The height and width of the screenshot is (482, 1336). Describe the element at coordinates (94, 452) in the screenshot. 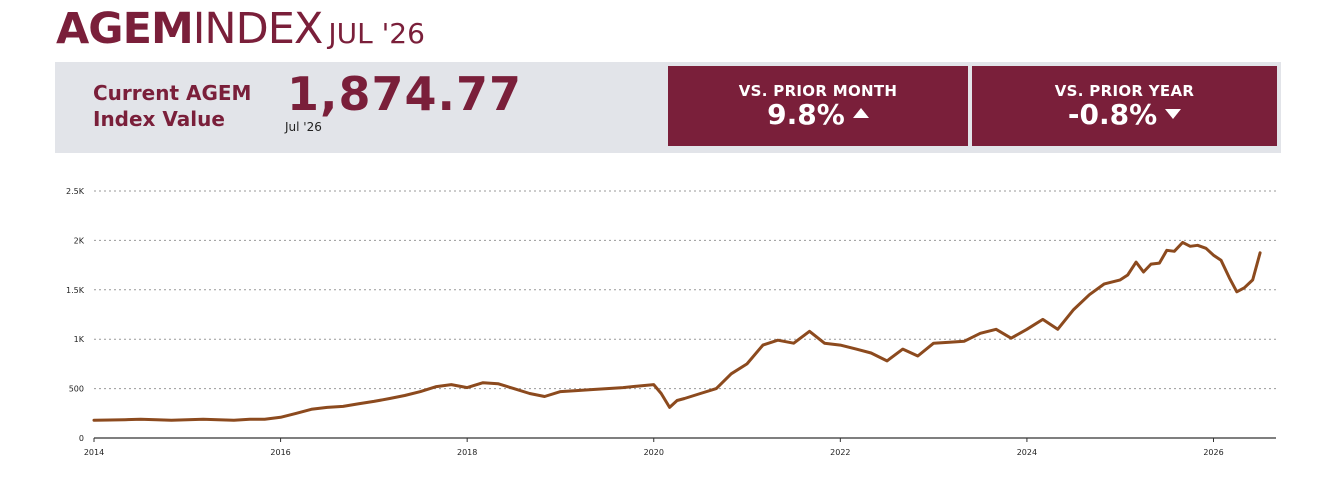

I see `x-tick-label: 2014` at that location.